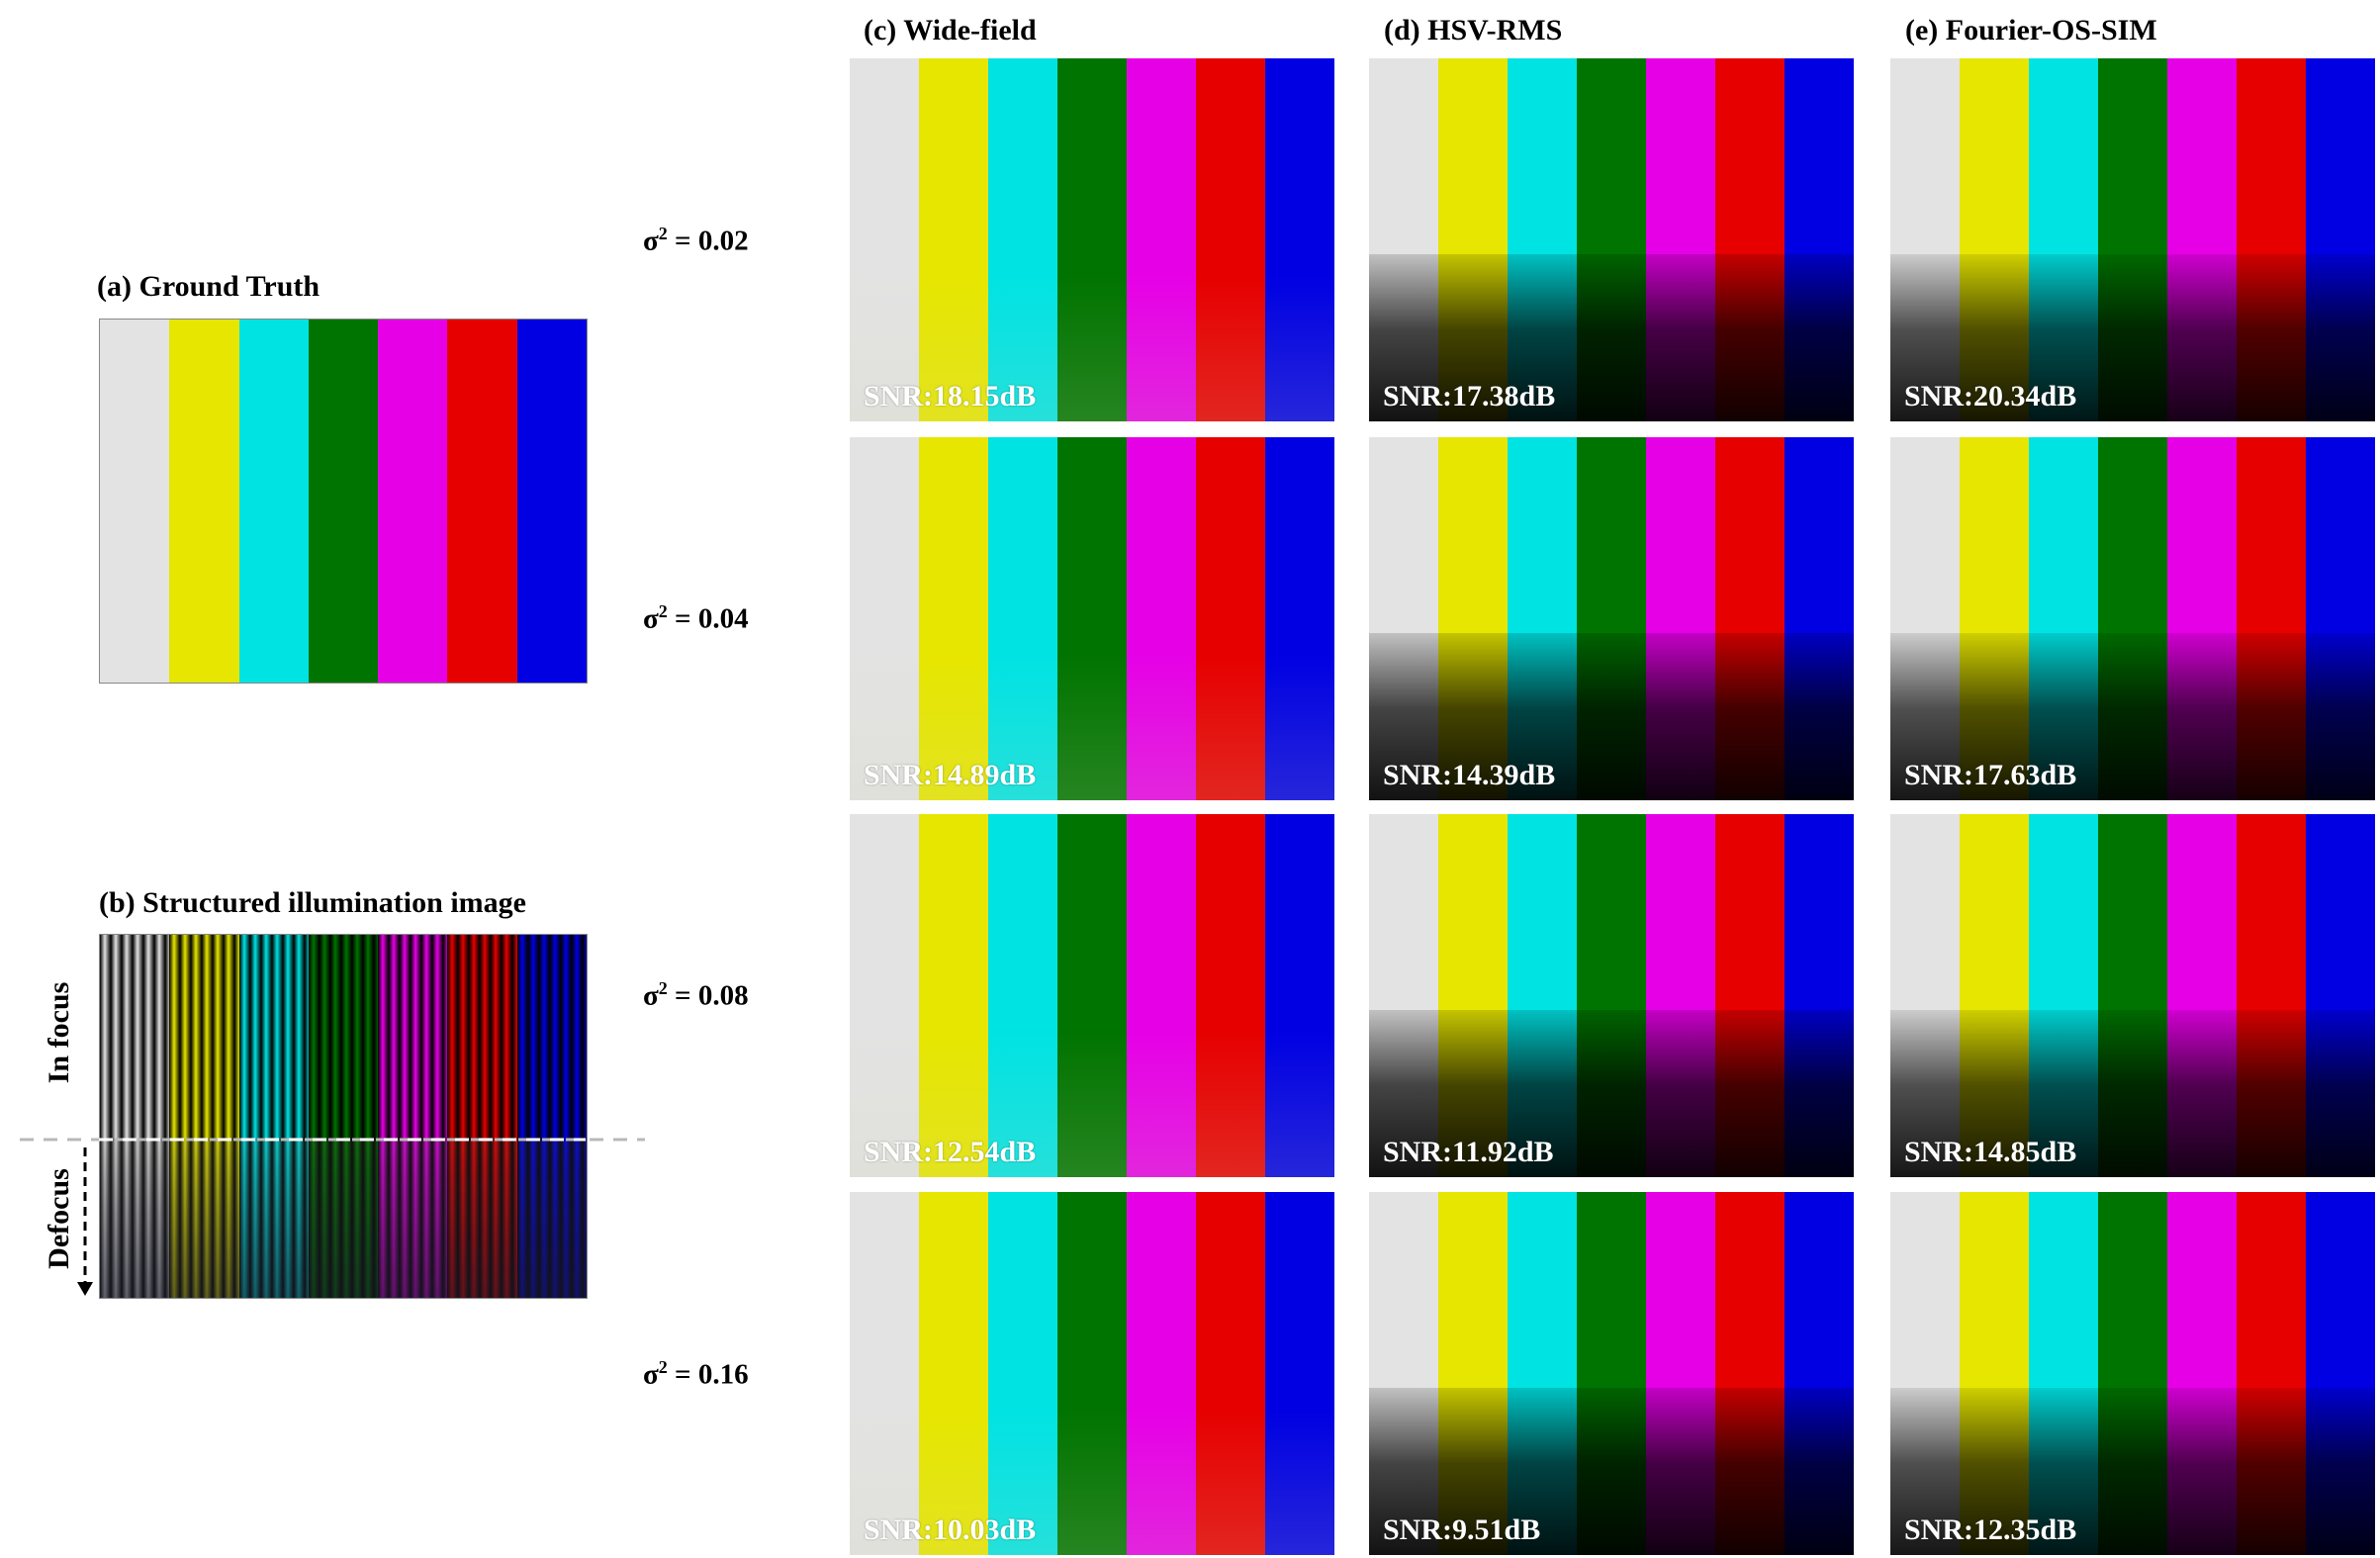 This screenshot has height=1558, width=2380. Describe the element at coordinates (1990, 396) in the screenshot. I see `snr-label: SNR:20.34dB` at that location.